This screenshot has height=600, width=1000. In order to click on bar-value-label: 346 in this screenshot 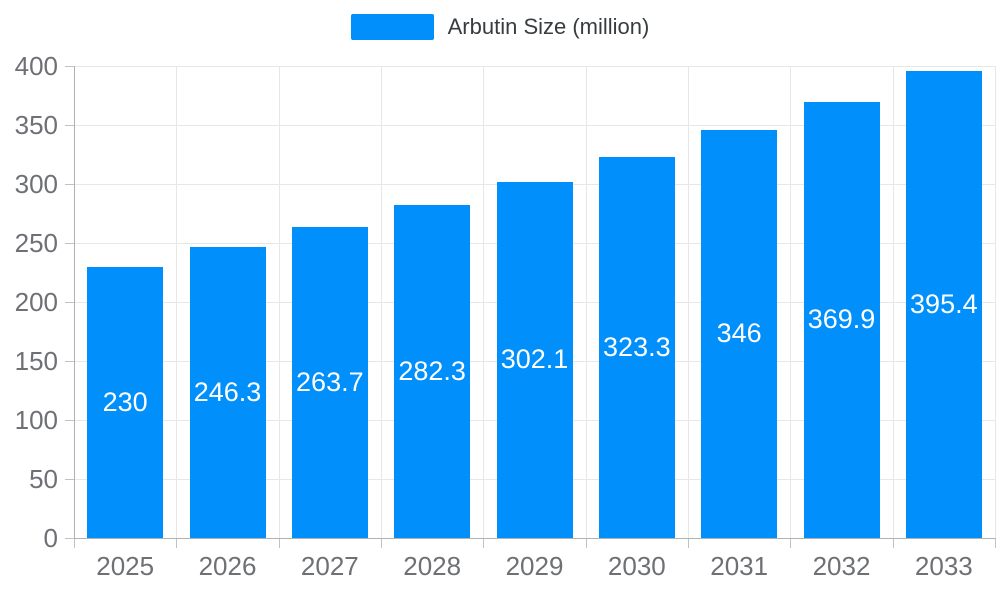, I will do `click(739, 333)`.